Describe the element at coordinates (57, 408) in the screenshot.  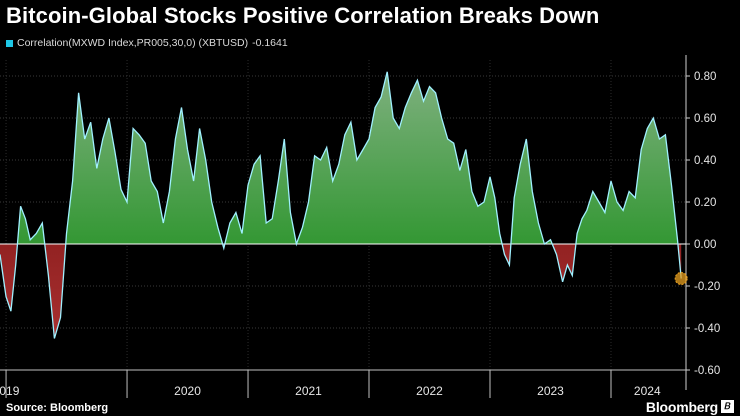
I see `source-note: Source: Bloomberg` at that location.